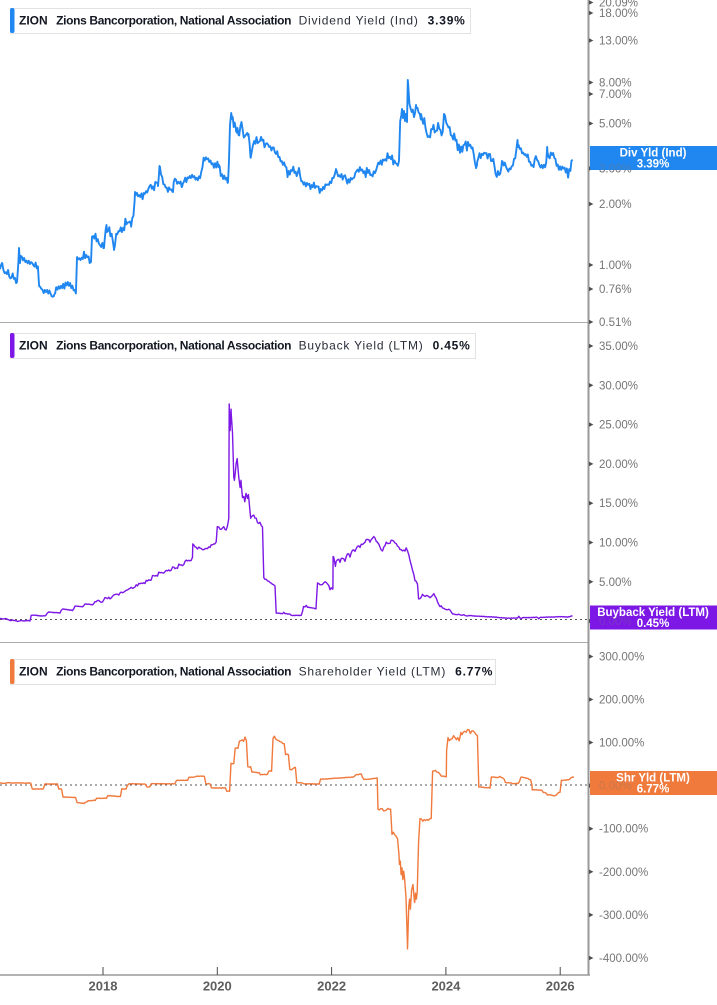 Image resolution: width=717 pixels, height=1005 pixels. I want to click on svg-text: 3.39%, so click(653, 165).